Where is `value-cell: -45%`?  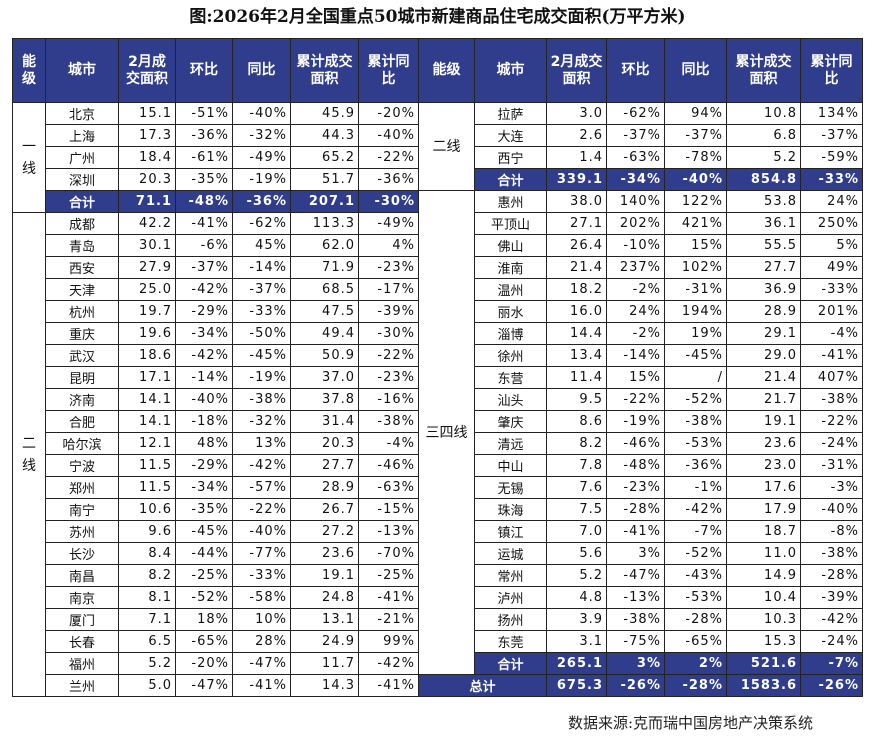 value-cell: -45% is located at coordinates (204, 531).